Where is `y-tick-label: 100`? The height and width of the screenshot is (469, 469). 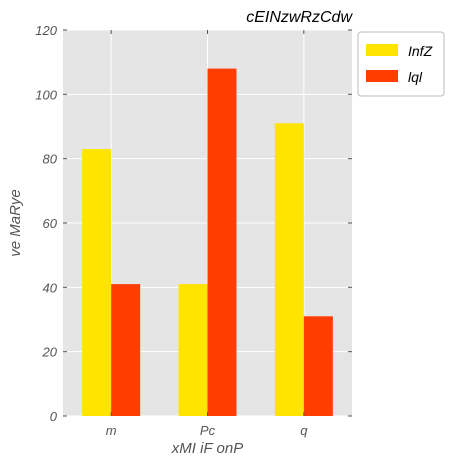
y-tick-label: 100 is located at coordinates (46, 94).